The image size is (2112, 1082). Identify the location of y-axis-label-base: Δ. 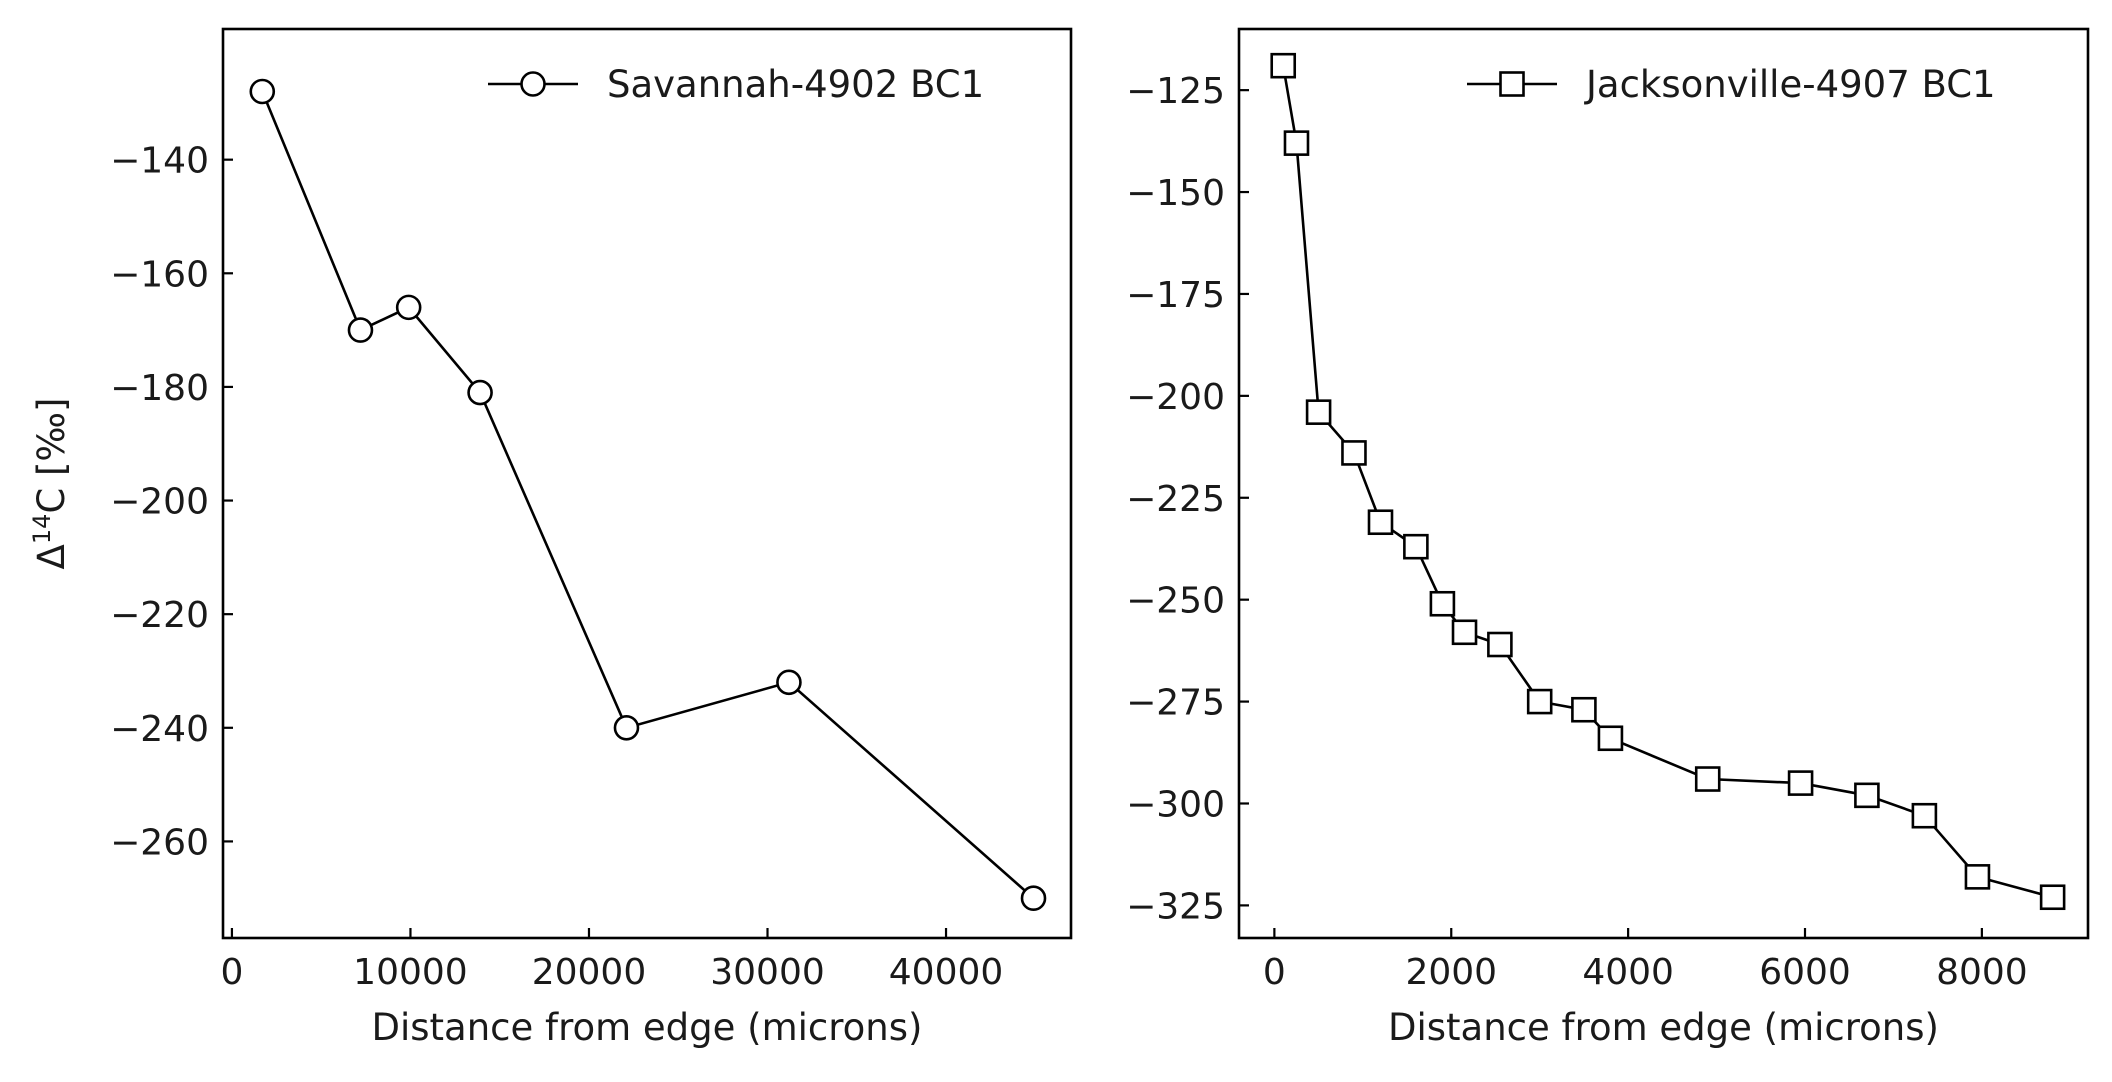
(51, 556).